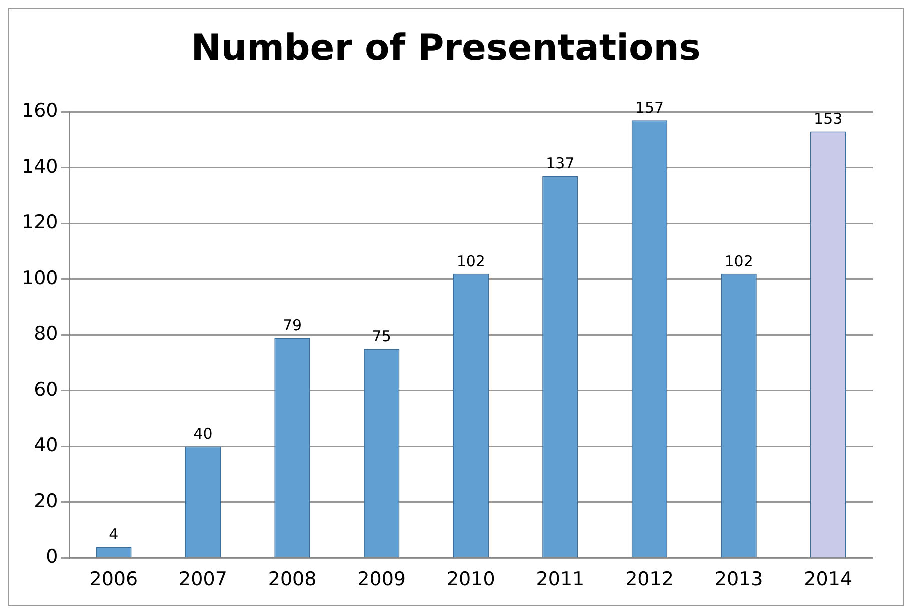 The height and width of the screenshot is (614, 912). Describe the element at coordinates (292, 325) in the screenshot. I see `data-label: 79` at that location.